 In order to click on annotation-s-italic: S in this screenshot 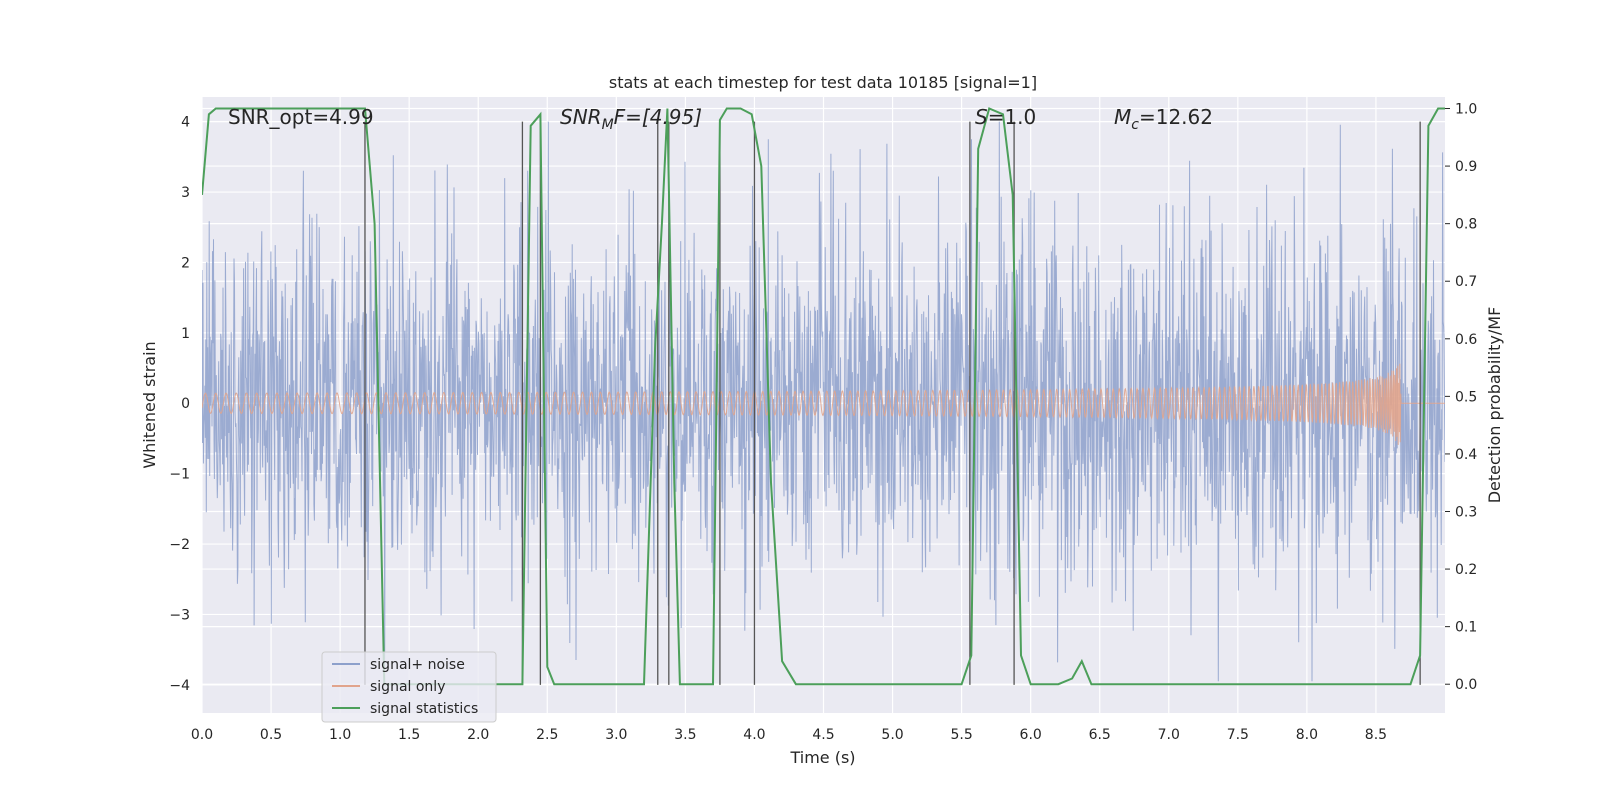, I will do `click(981, 117)`.